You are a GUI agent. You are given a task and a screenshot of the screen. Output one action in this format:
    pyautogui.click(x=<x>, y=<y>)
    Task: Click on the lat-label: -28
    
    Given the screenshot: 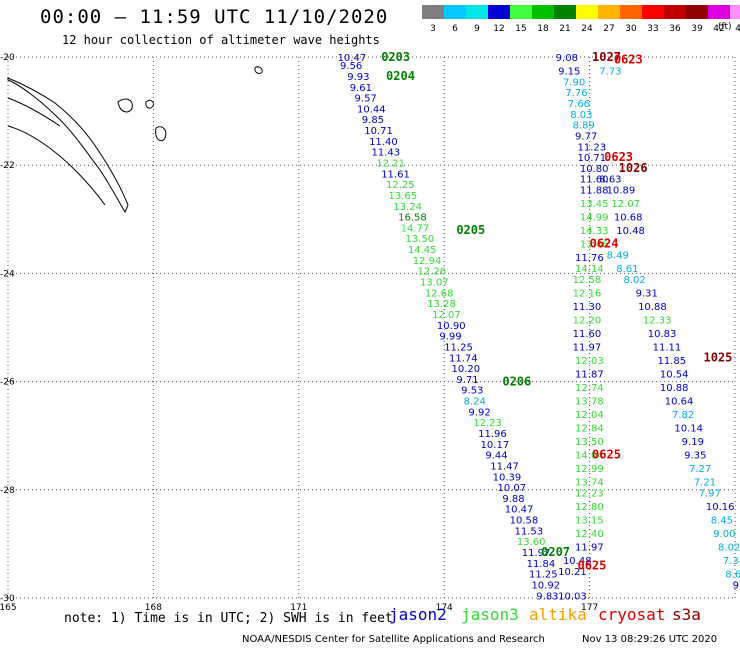 What is the action you would take?
    pyautogui.click(x=7, y=491)
    